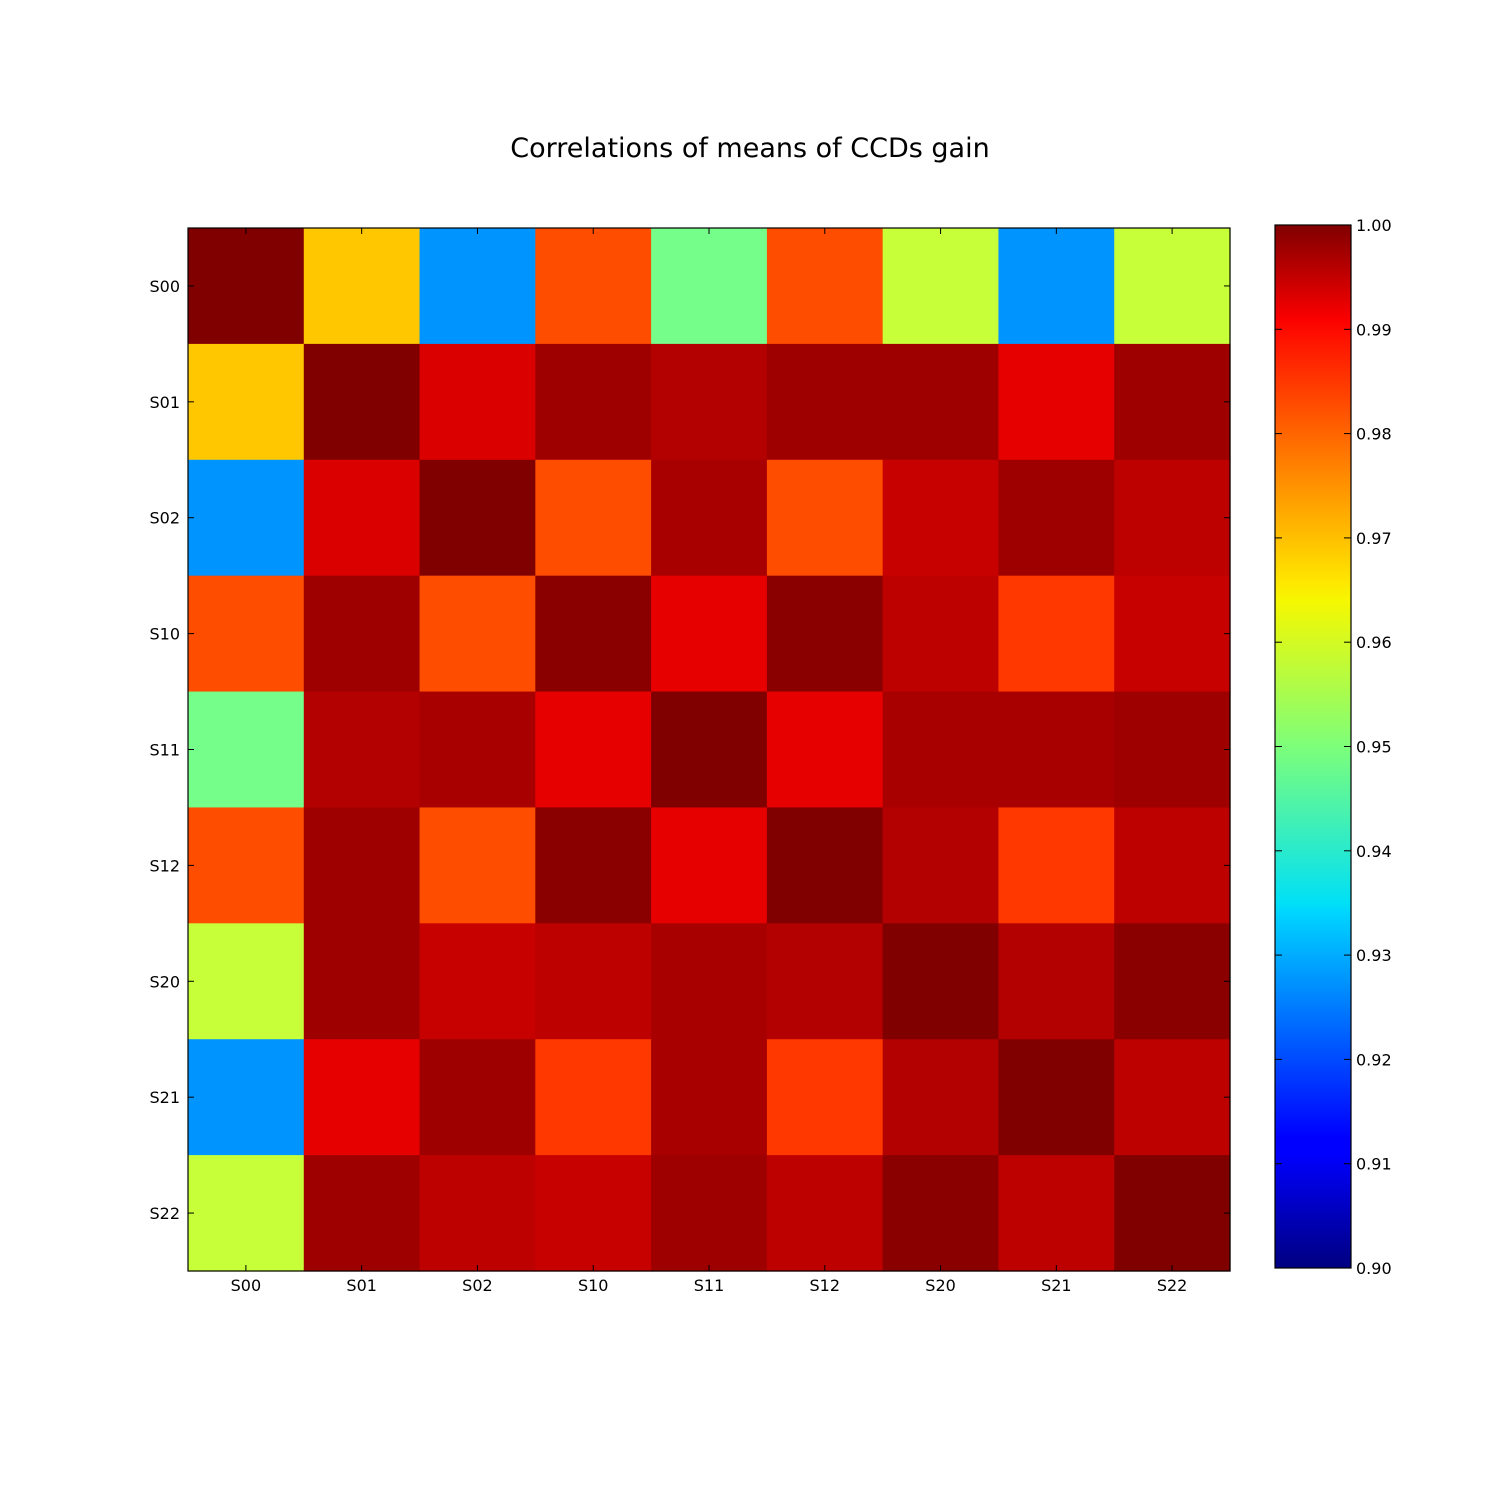 The image size is (1500, 1500). I want to click on heatmap-cell-S12-S21, so click(1056, 865).